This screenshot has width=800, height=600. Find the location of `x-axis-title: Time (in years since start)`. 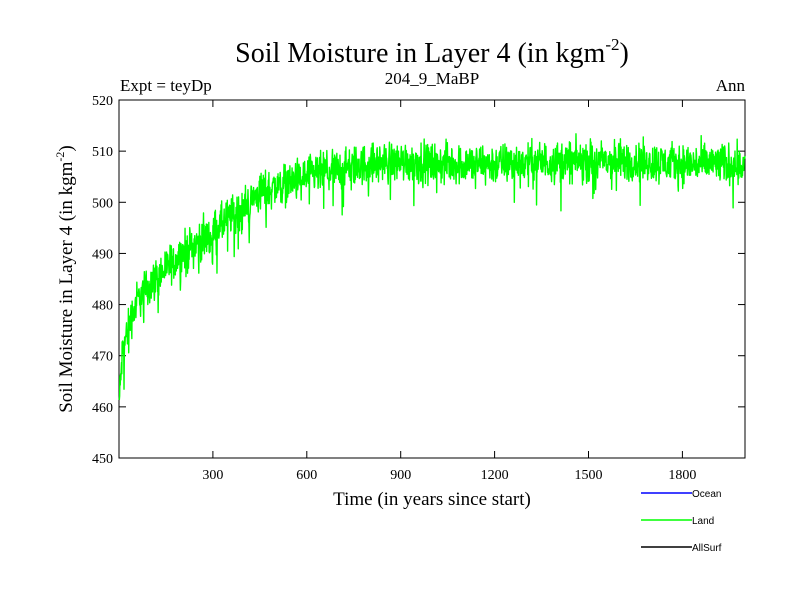

x-axis-title: Time (in years since start) is located at coordinates (432, 499).